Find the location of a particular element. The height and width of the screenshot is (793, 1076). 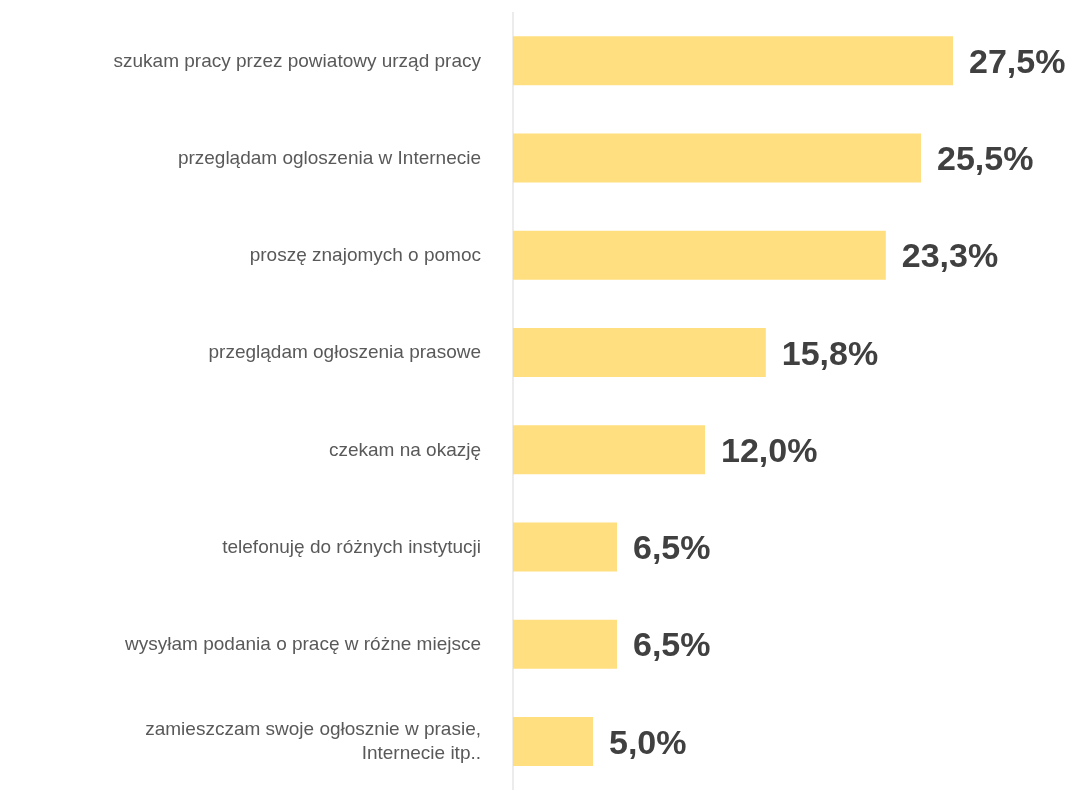

y-tick-label: wysyłam podania o pracę w różne miejsce is located at coordinates (302, 644).